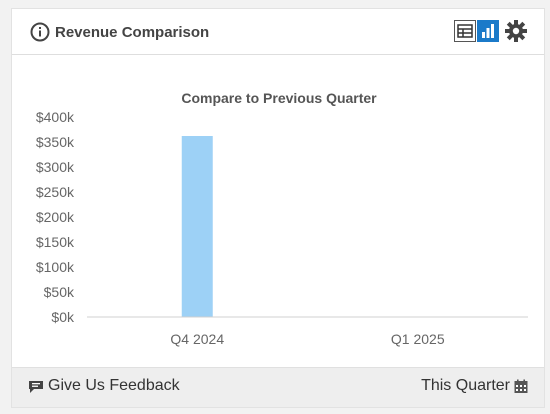  I want to click on feedback-icon, so click(36, 386).